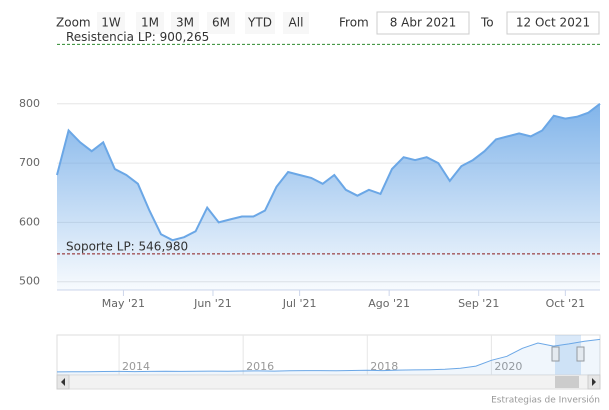 This screenshot has width=609, height=410. Describe the element at coordinates (389, 303) in the screenshot. I see `x-tick-label: Ago '21` at that location.